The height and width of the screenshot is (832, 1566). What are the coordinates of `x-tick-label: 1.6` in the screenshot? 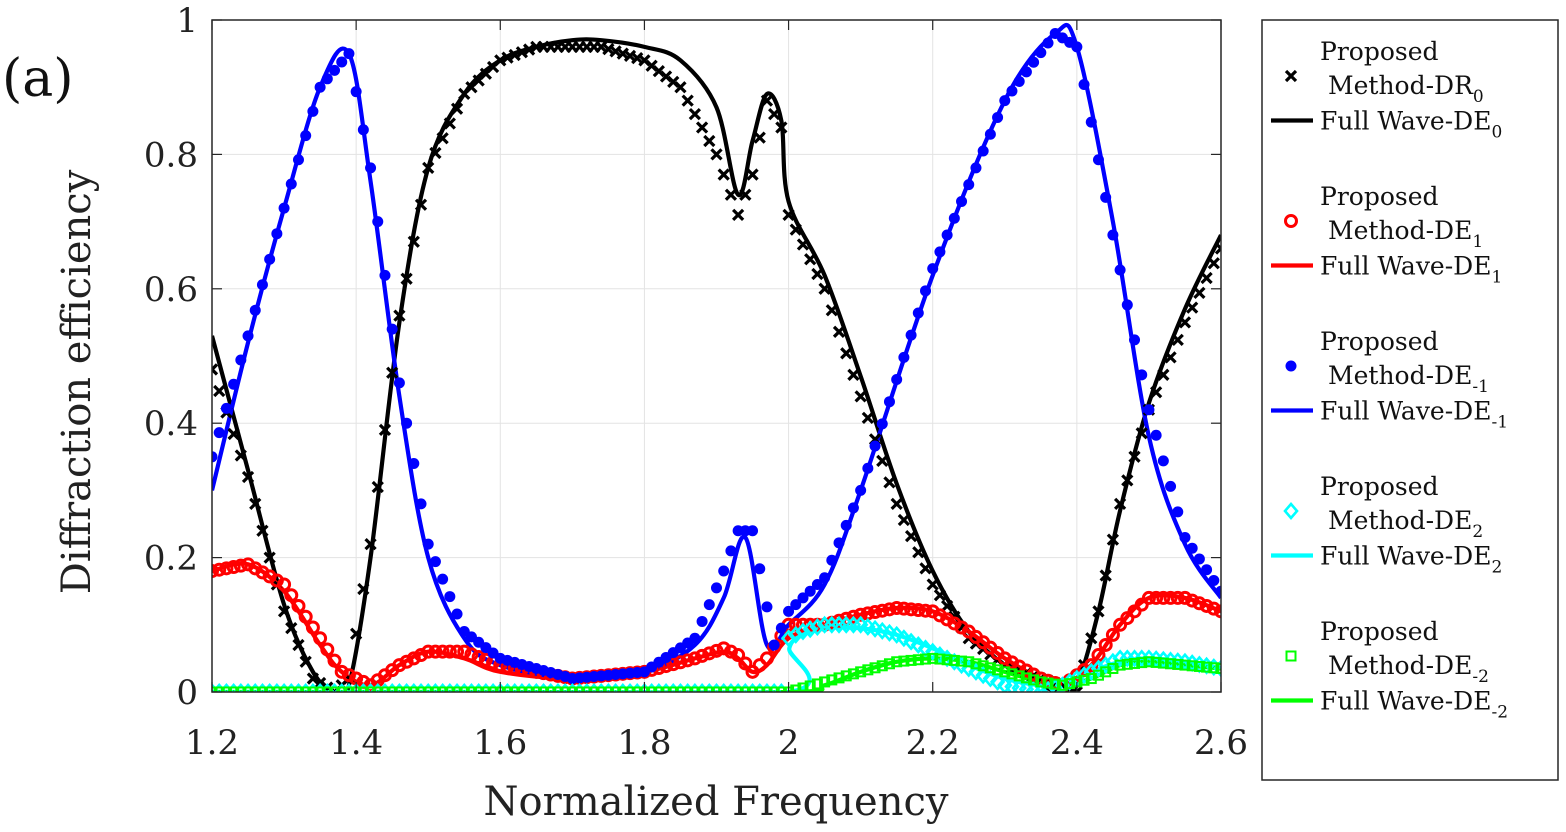 It's located at (500, 743).